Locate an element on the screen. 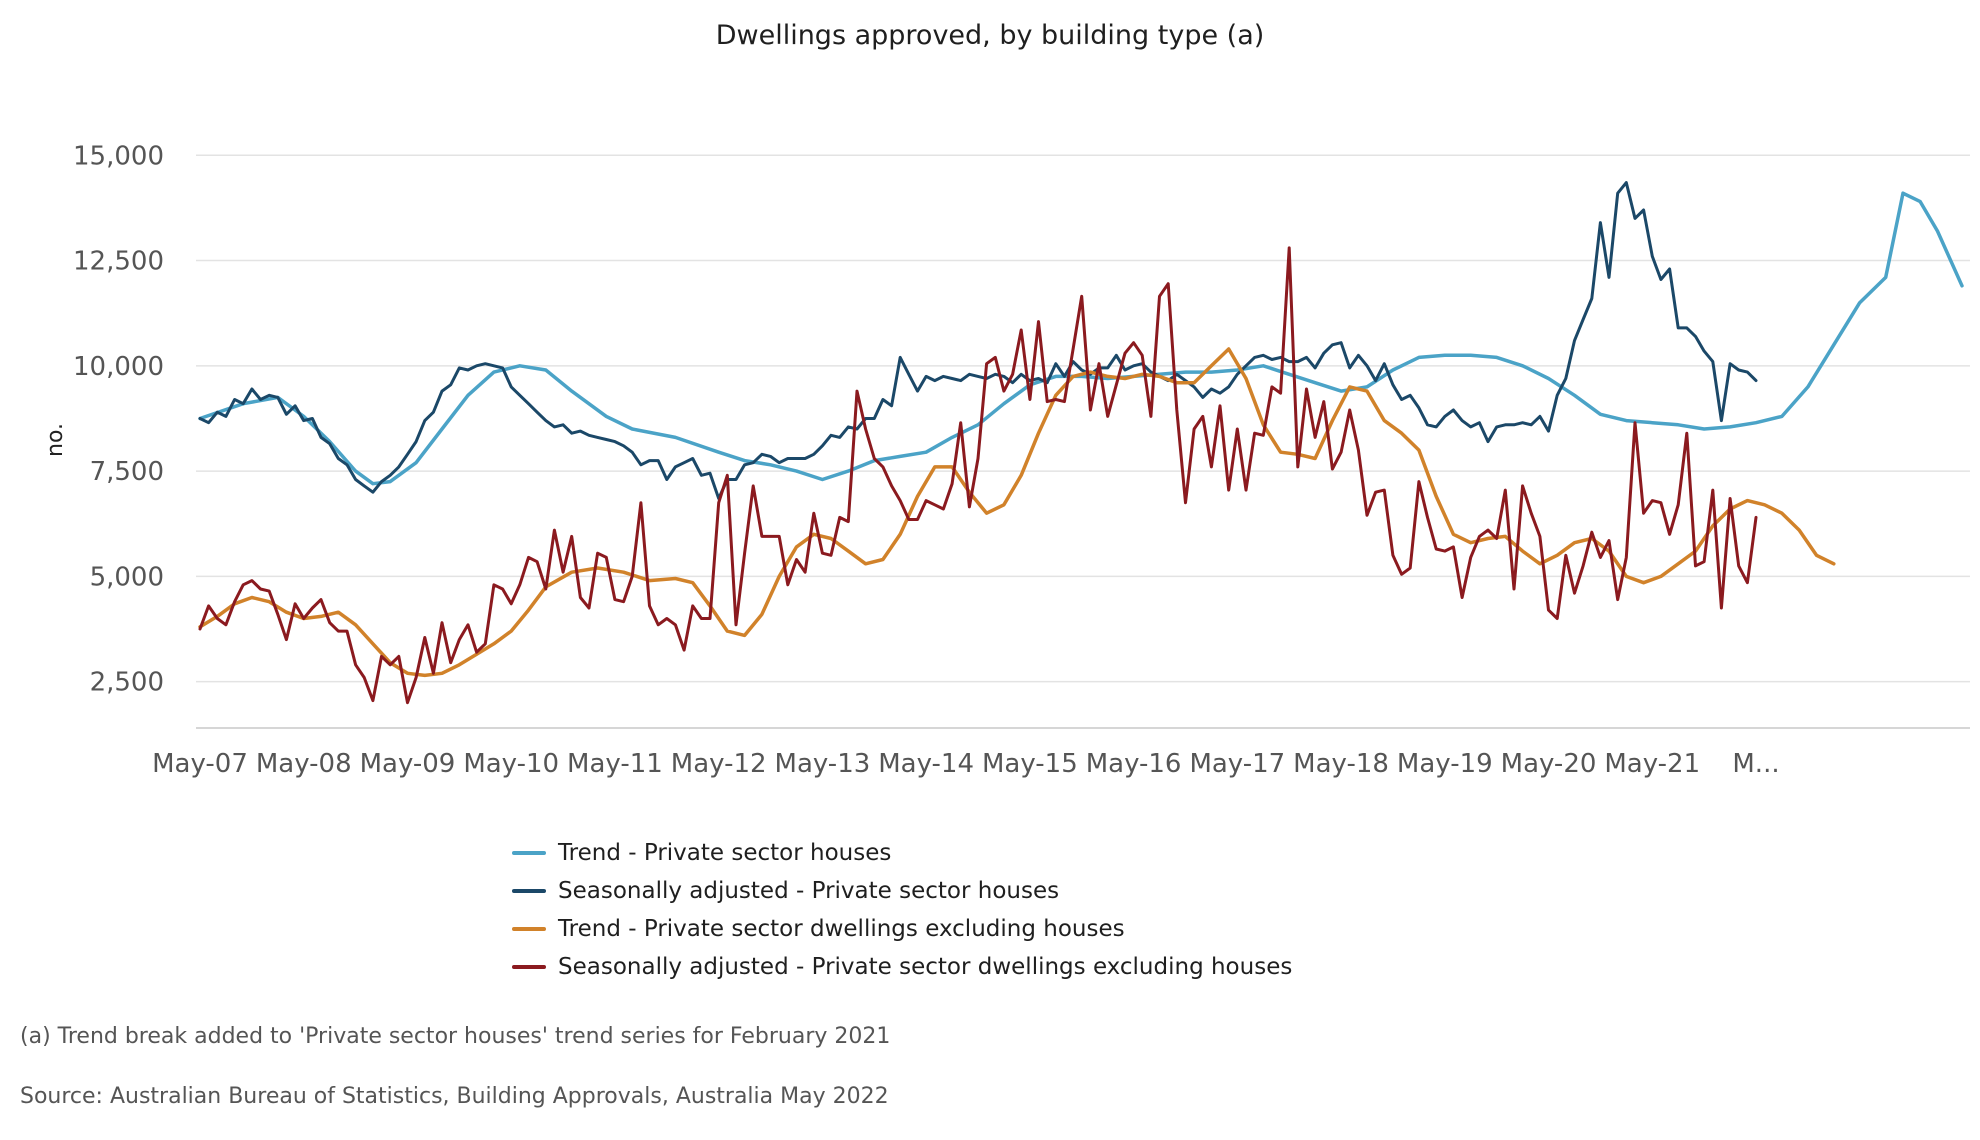  y-tick-label: 10,000 is located at coordinates (118, 367).